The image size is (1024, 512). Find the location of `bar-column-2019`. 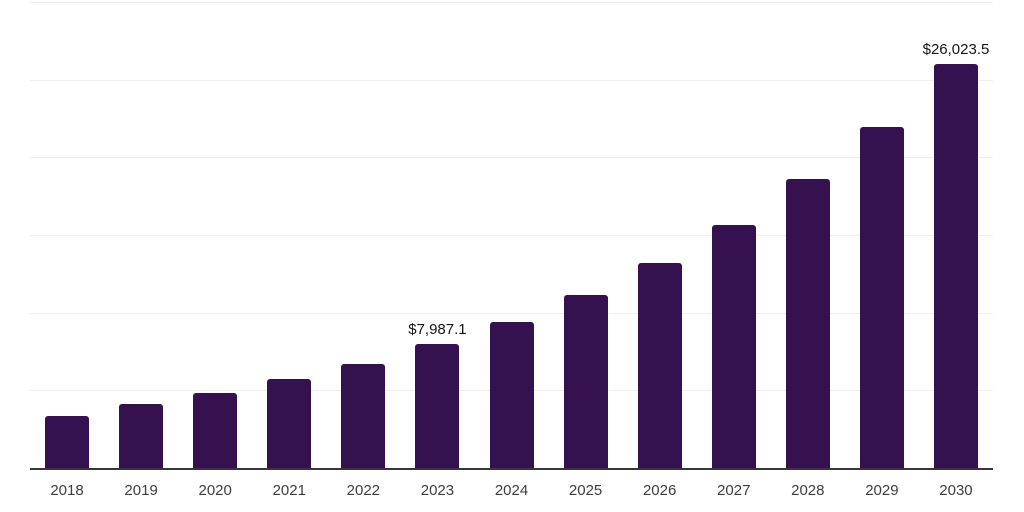

bar-column-2019 is located at coordinates (141, 235).